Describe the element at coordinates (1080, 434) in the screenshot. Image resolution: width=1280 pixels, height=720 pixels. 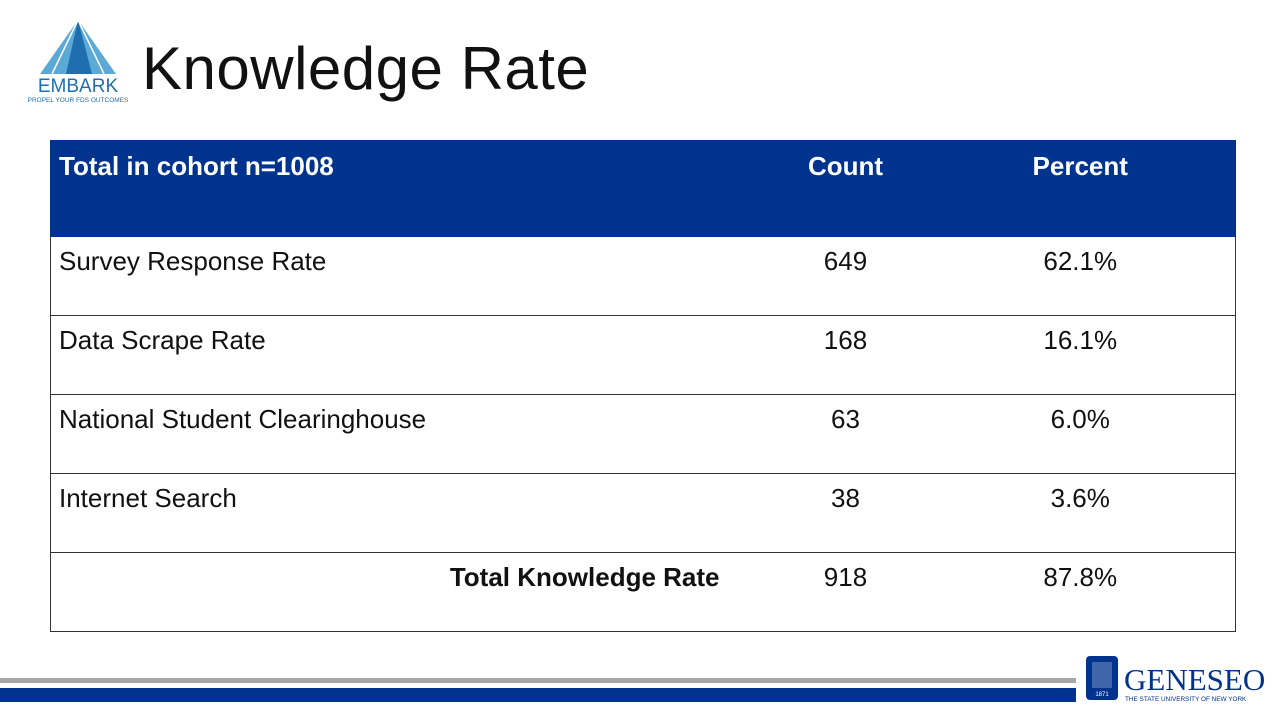
I see `table-cell: 6.0%` at that location.